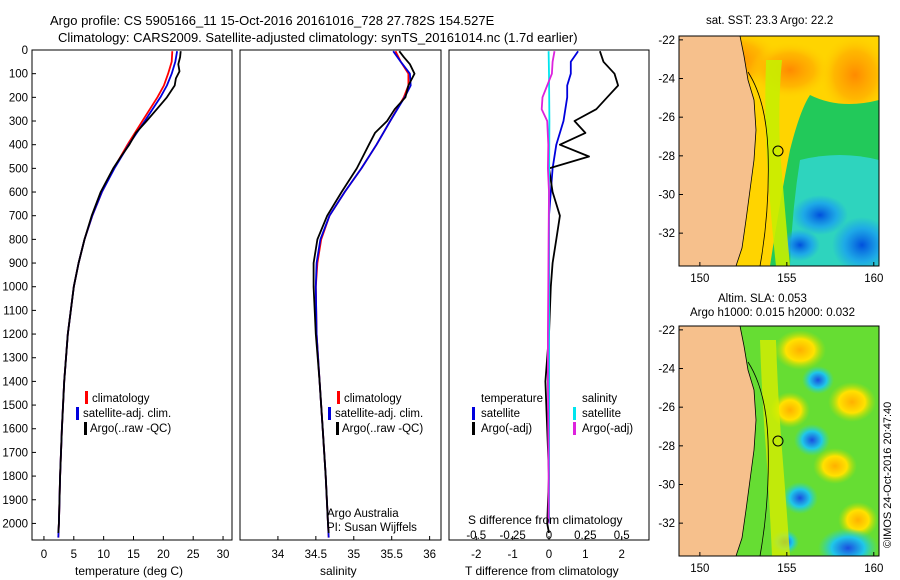 The image size is (900, 580). What do you see at coordinates (74, 555) in the screenshot?
I see `x-tick-label: 5` at bounding box center [74, 555].